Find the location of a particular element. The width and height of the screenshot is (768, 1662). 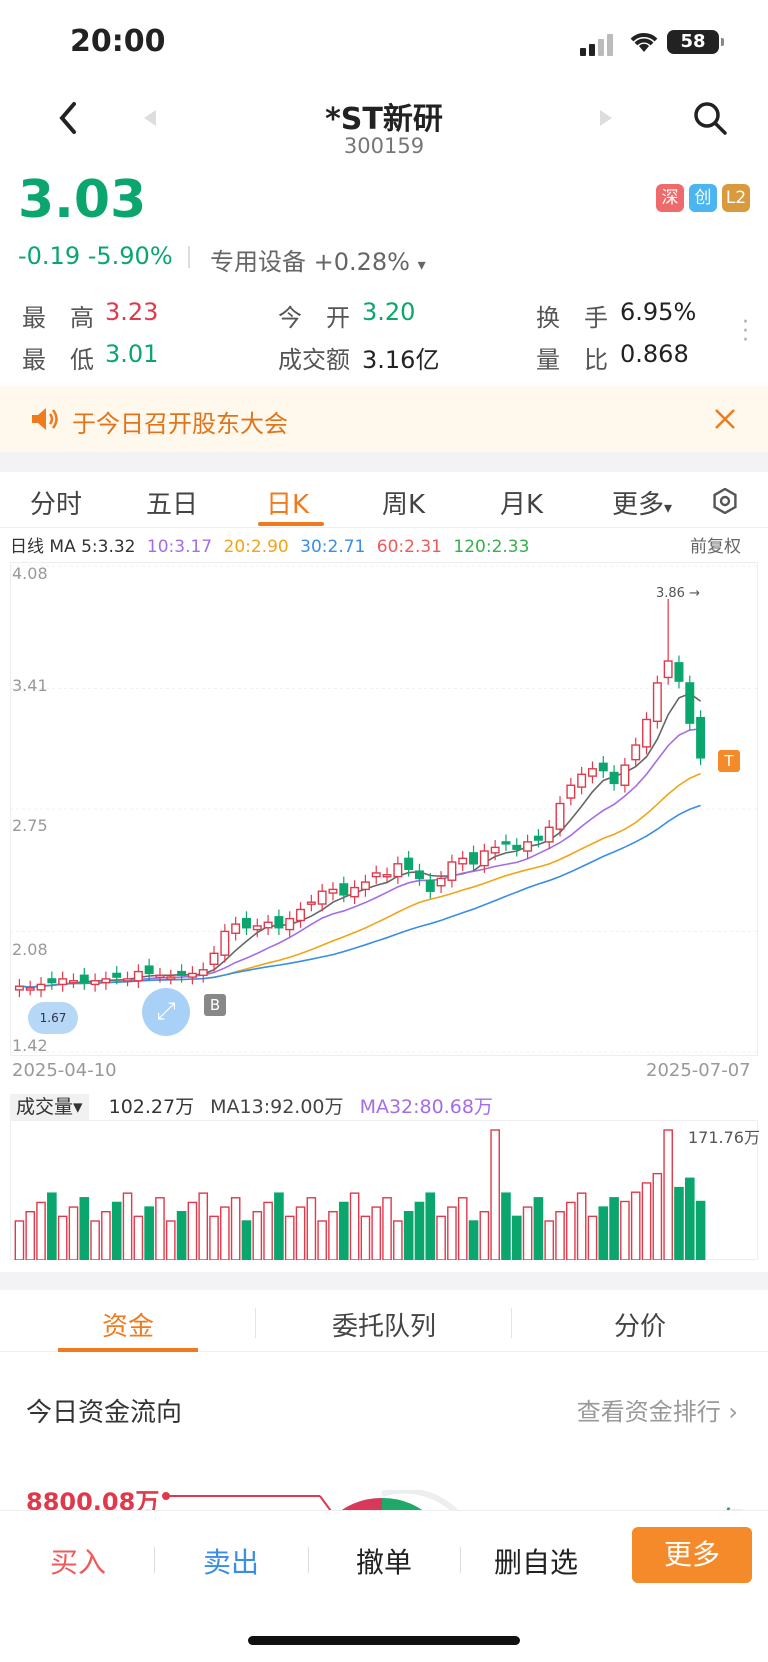

current-price: 3.03 is located at coordinates (82, 200).